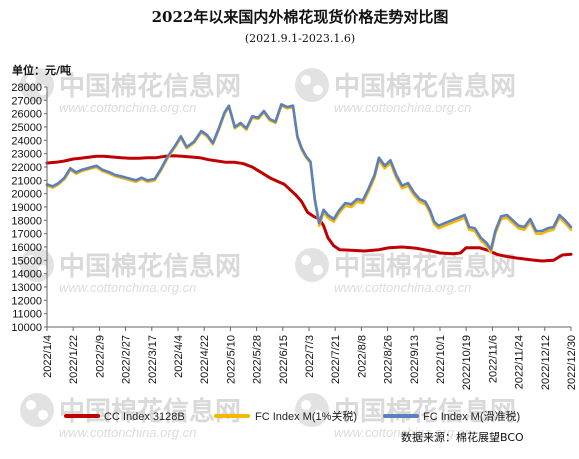 The height and width of the screenshot is (459, 579). I want to click on x-tick-label: 2022/12/30, so click(572, 362).